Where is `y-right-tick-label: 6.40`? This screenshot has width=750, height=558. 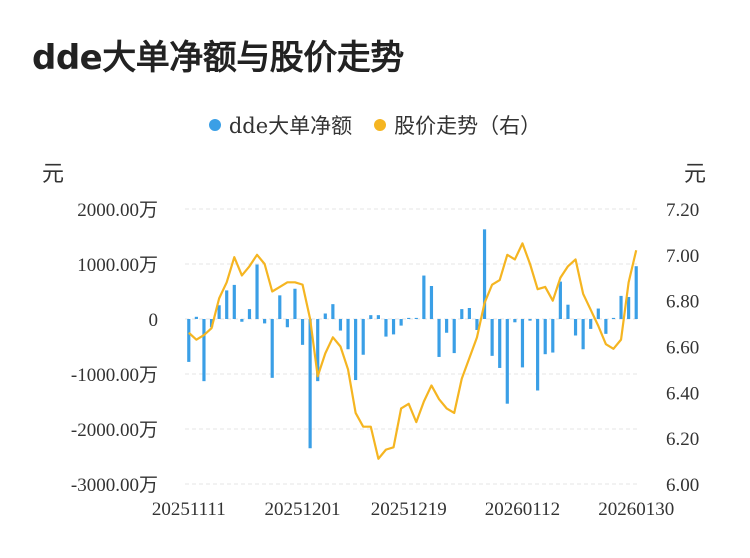 y-right-tick-label: 6.40 is located at coordinates (682, 393).